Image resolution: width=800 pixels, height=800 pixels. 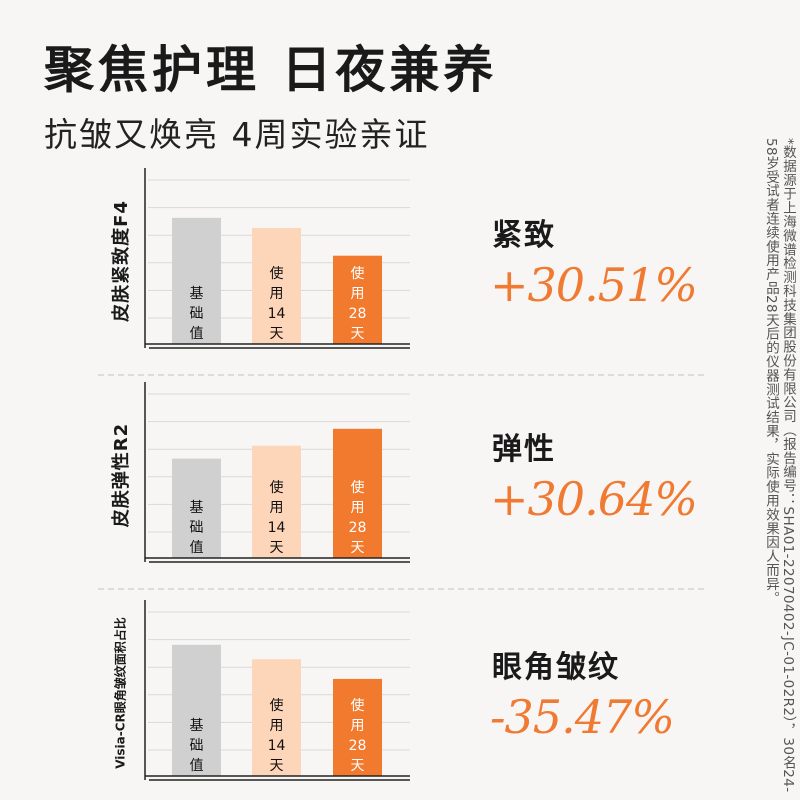 What do you see at coordinates (271, 70) in the screenshot?
I see `page-title: 聚焦护理 日夜兼养` at bounding box center [271, 70].